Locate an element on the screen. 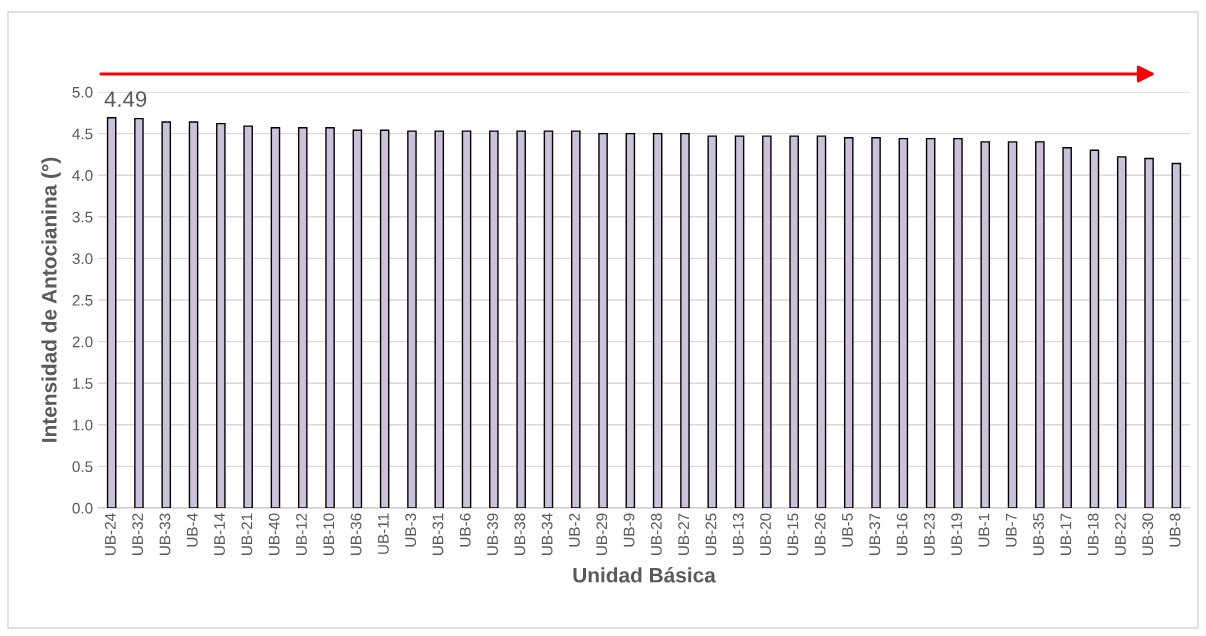  x-tick-label: UB-3 is located at coordinates (411, 530).